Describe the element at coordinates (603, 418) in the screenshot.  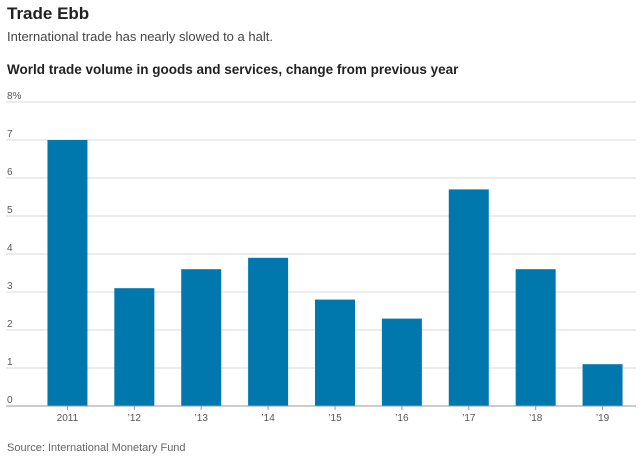
I see `x-tick-label: ’19` at that location.